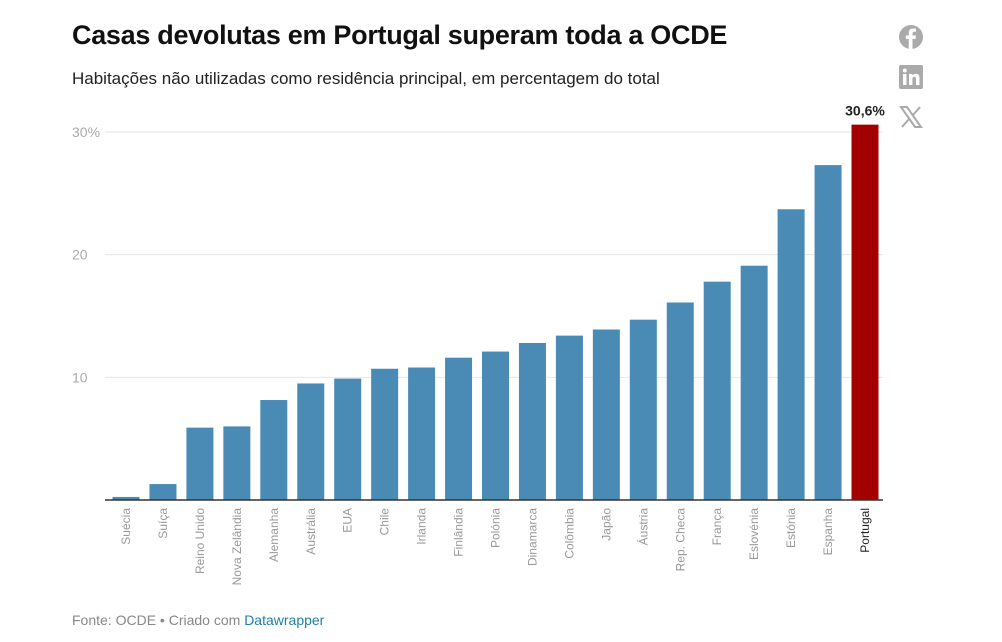 Image resolution: width=1002 pixels, height=642 pixels. What do you see at coordinates (717, 390) in the screenshot?
I see `bar-fran-a` at bounding box center [717, 390].